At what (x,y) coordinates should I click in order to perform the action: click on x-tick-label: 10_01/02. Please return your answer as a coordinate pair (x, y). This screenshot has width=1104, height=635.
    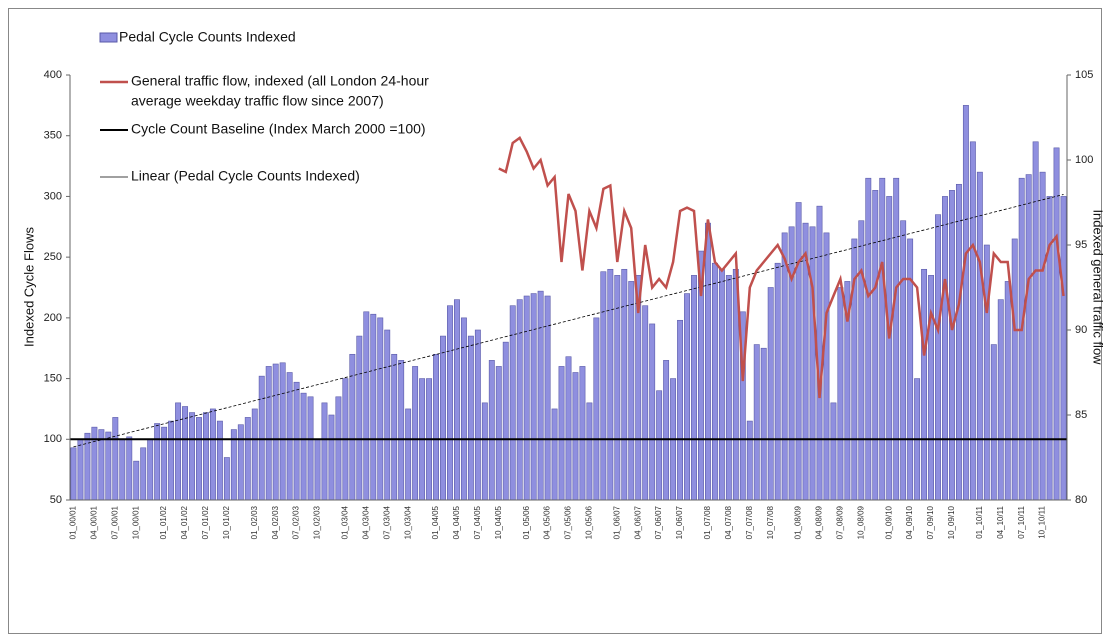
    Looking at the image, I should click on (226, 522).